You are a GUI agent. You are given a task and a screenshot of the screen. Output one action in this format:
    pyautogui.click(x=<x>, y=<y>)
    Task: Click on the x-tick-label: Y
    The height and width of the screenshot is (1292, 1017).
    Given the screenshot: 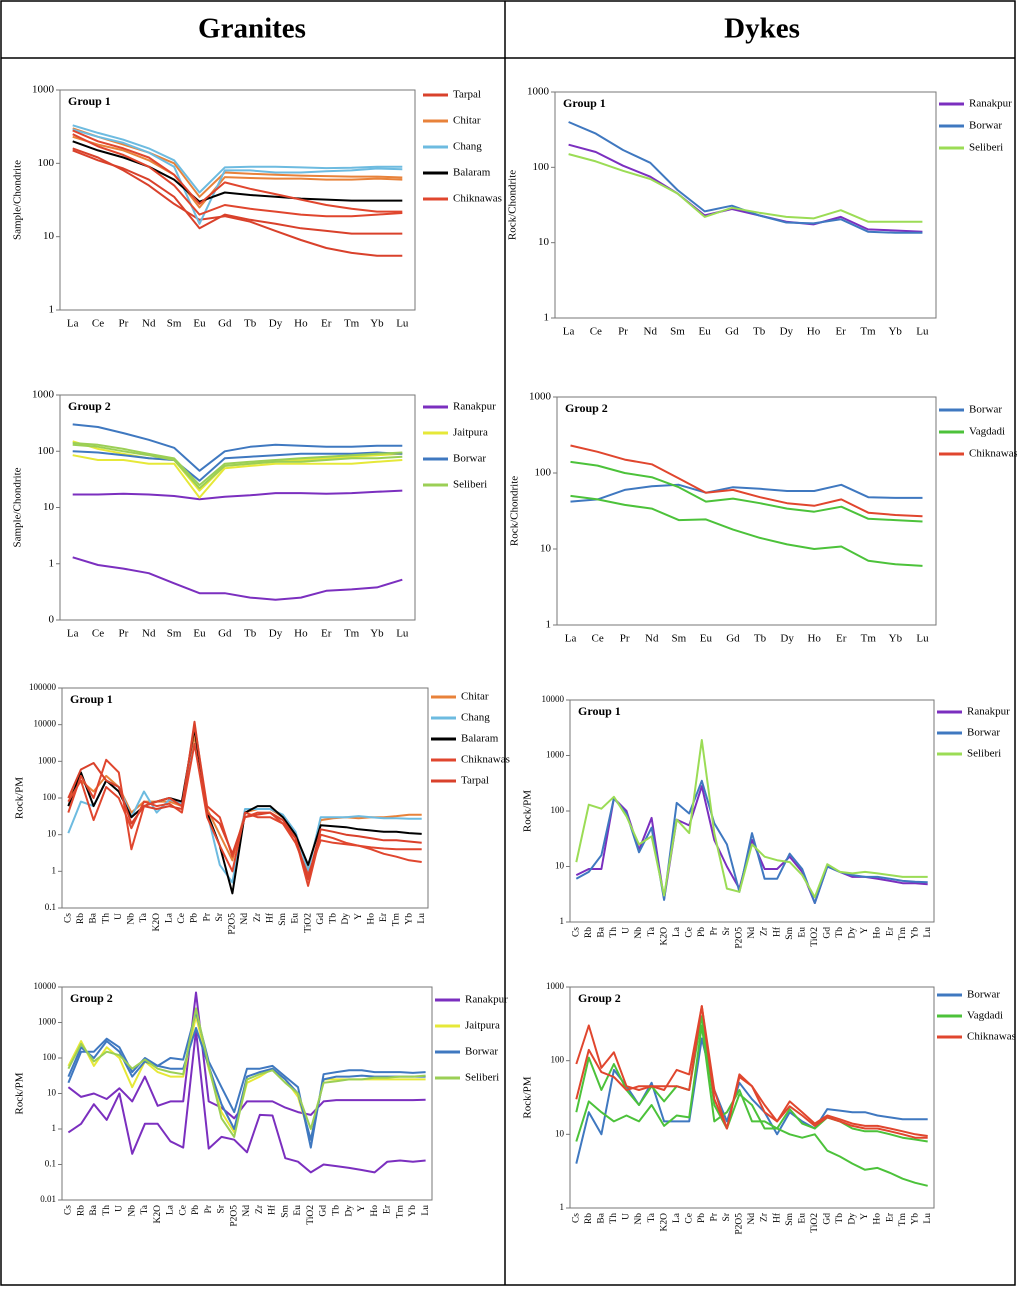 What is the action you would take?
    pyautogui.click(x=359, y=916)
    